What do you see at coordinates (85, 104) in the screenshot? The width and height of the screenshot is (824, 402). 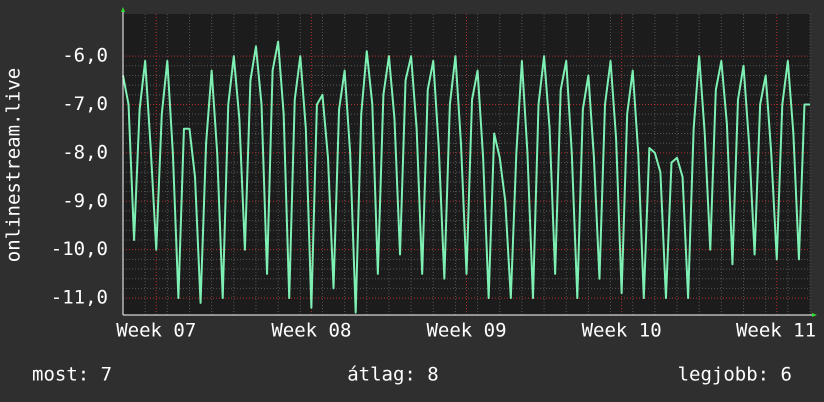 I see `y-tick-label: -7,0` at bounding box center [85, 104].